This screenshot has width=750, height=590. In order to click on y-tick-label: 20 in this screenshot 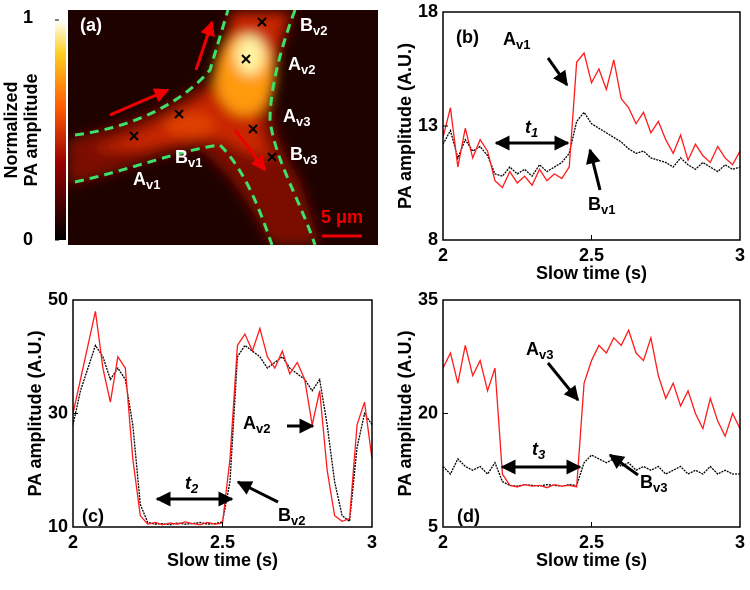, I will do `click(428, 412)`.